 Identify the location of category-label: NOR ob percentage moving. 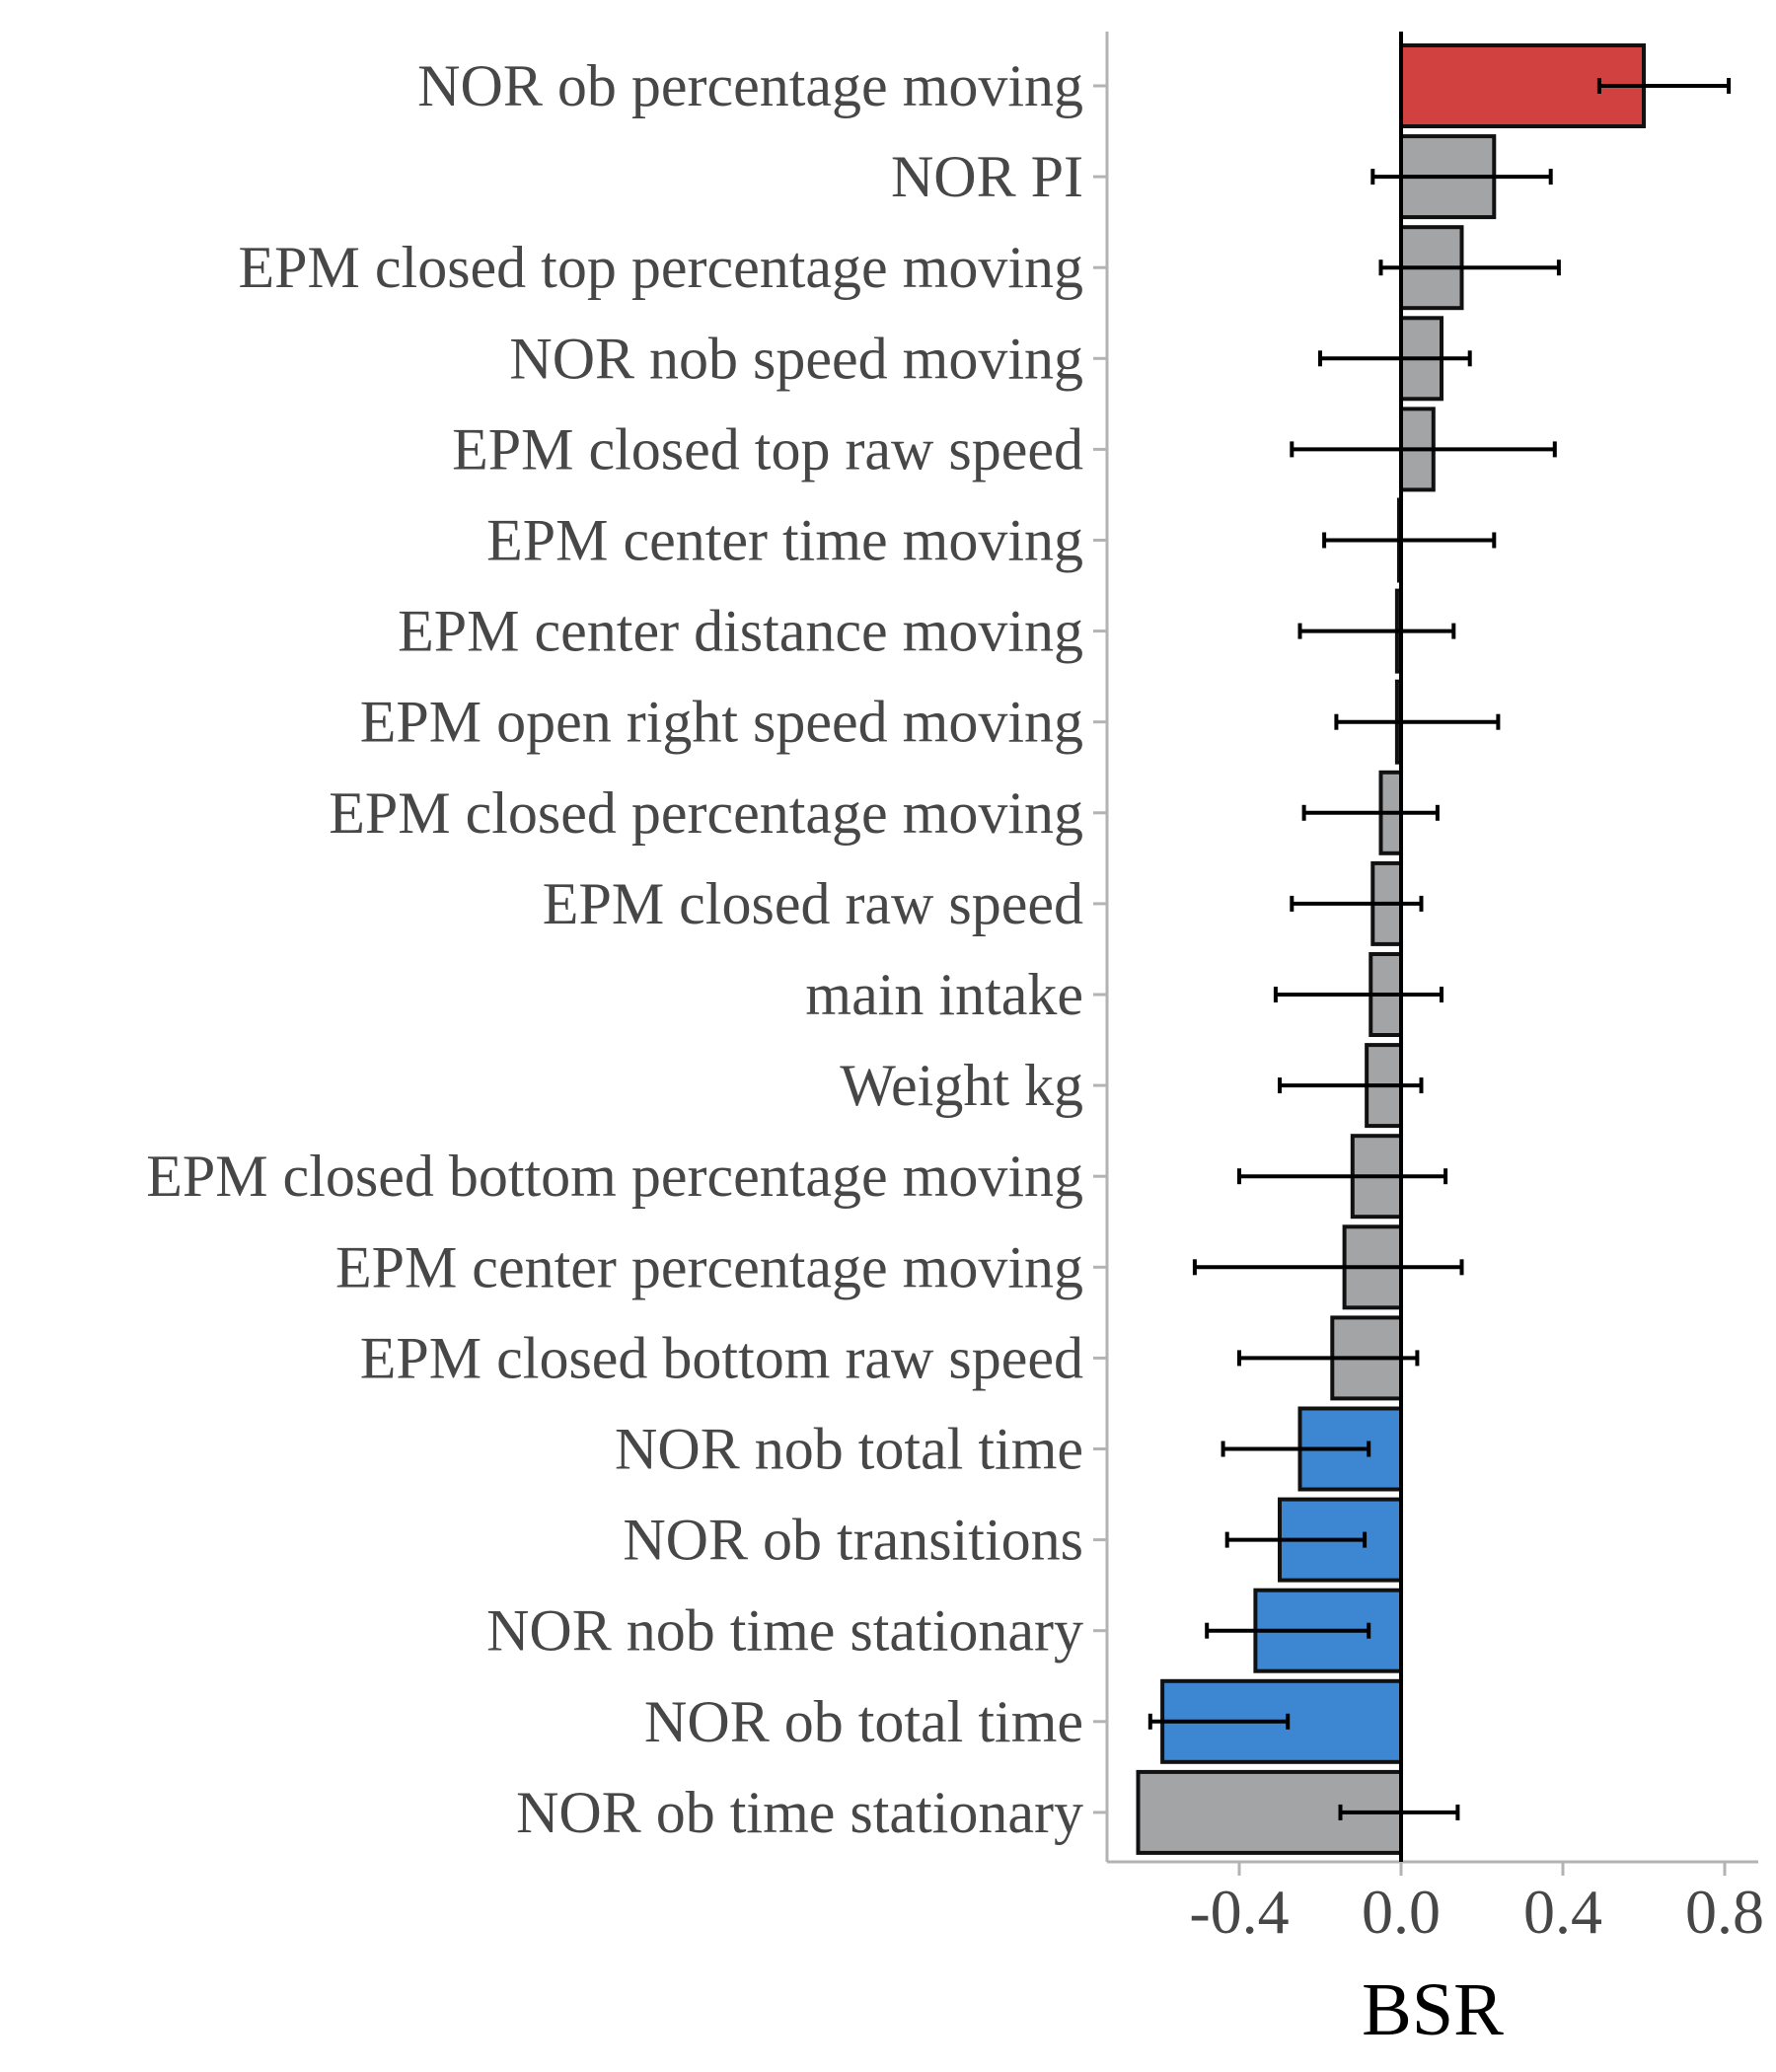
(750, 86).